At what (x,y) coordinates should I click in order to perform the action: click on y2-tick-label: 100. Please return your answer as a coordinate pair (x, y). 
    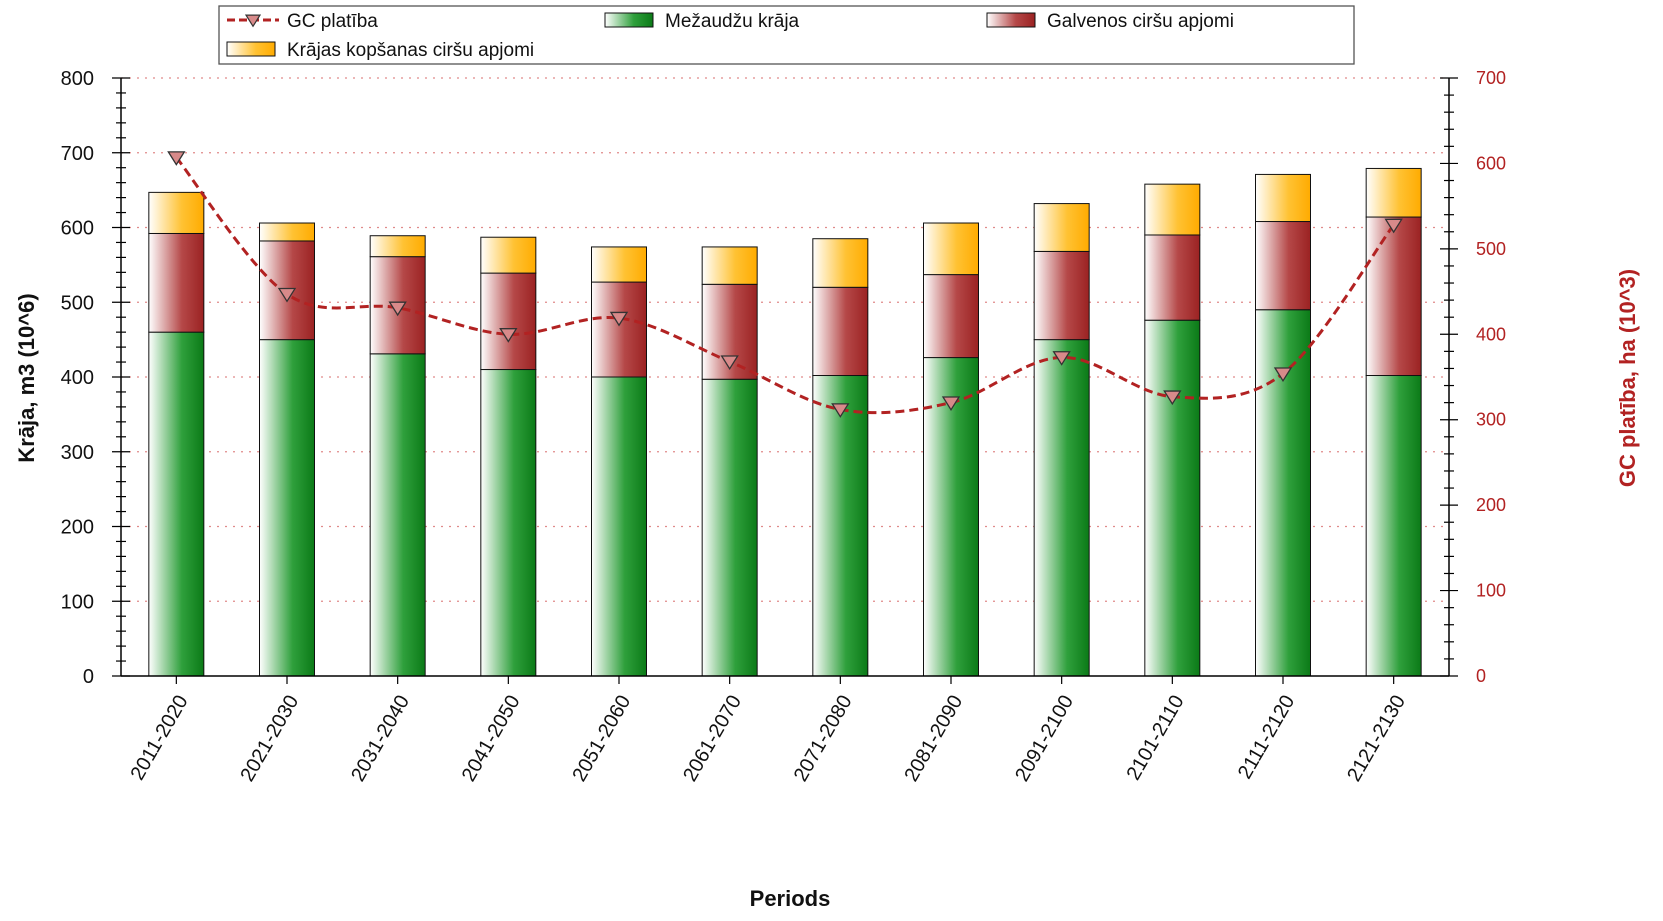
    Looking at the image, I should click on (1491, 591).